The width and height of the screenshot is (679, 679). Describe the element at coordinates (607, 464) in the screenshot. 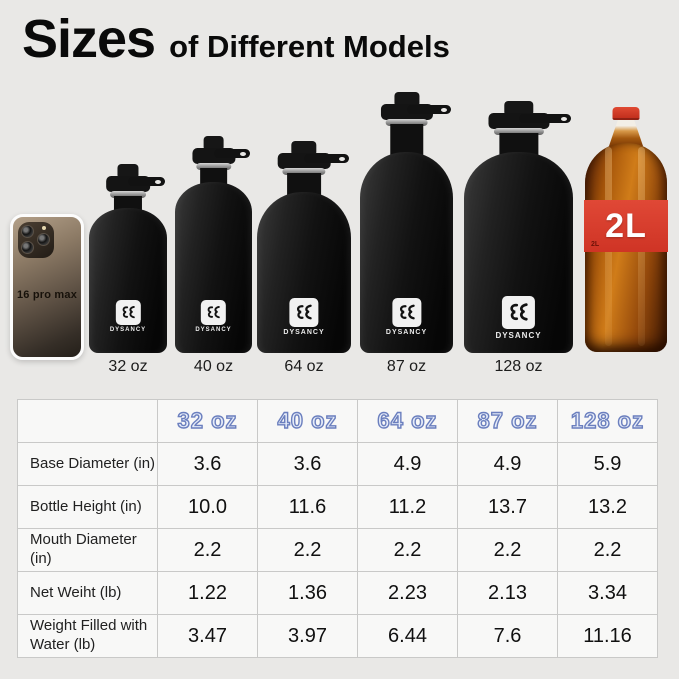

I see `spec-value: 5.9` at that location.